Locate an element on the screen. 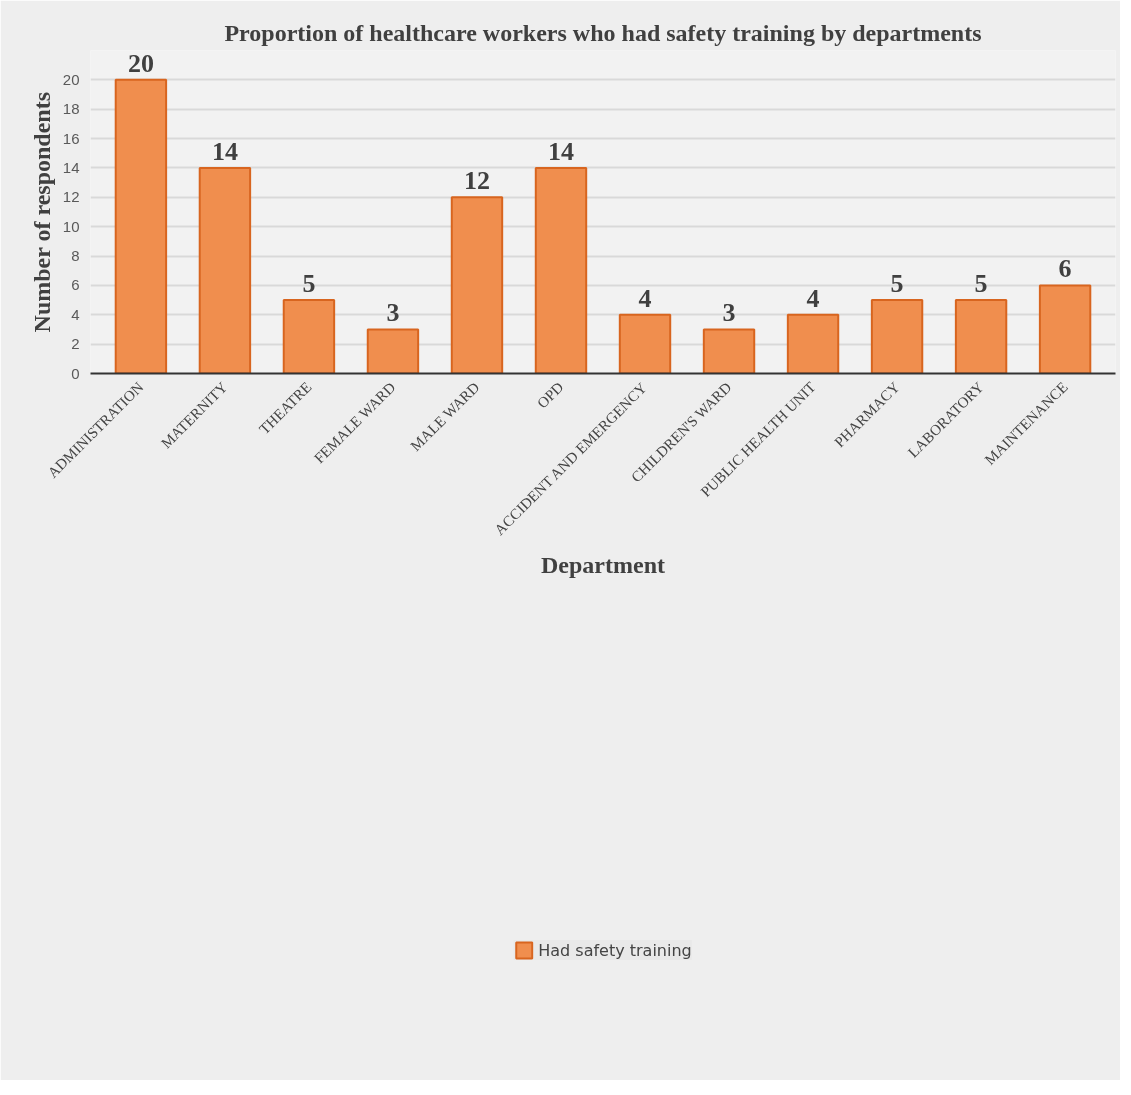 The image size is (1131, 1095). y-tick-label: 20 is located at coordinates (71, 79).